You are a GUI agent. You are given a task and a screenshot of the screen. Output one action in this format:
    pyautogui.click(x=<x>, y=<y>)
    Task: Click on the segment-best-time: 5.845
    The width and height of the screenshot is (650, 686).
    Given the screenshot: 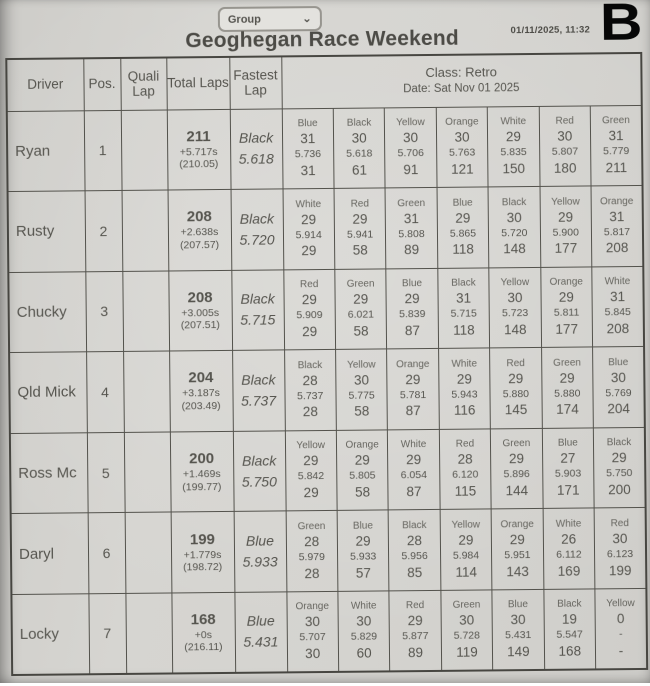 What is the action you would take?
    pyautogui.click(x=618, y=313)
    